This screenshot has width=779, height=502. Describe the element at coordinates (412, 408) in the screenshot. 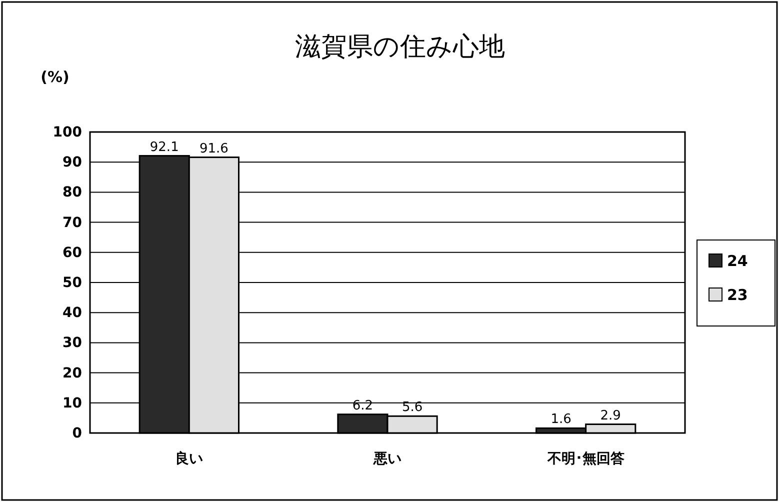

I see `data-label: 5.6` at that location.